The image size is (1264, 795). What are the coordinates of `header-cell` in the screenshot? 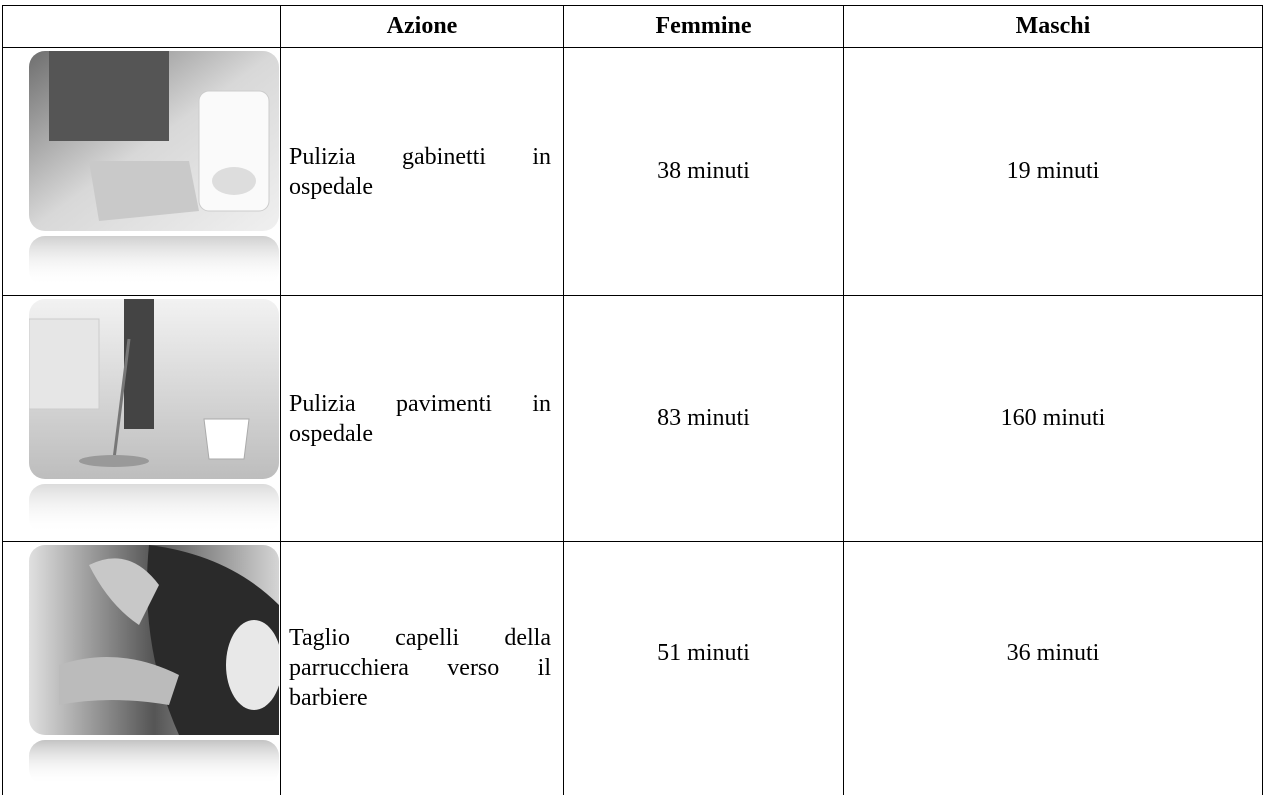 It's located at (141, 26).